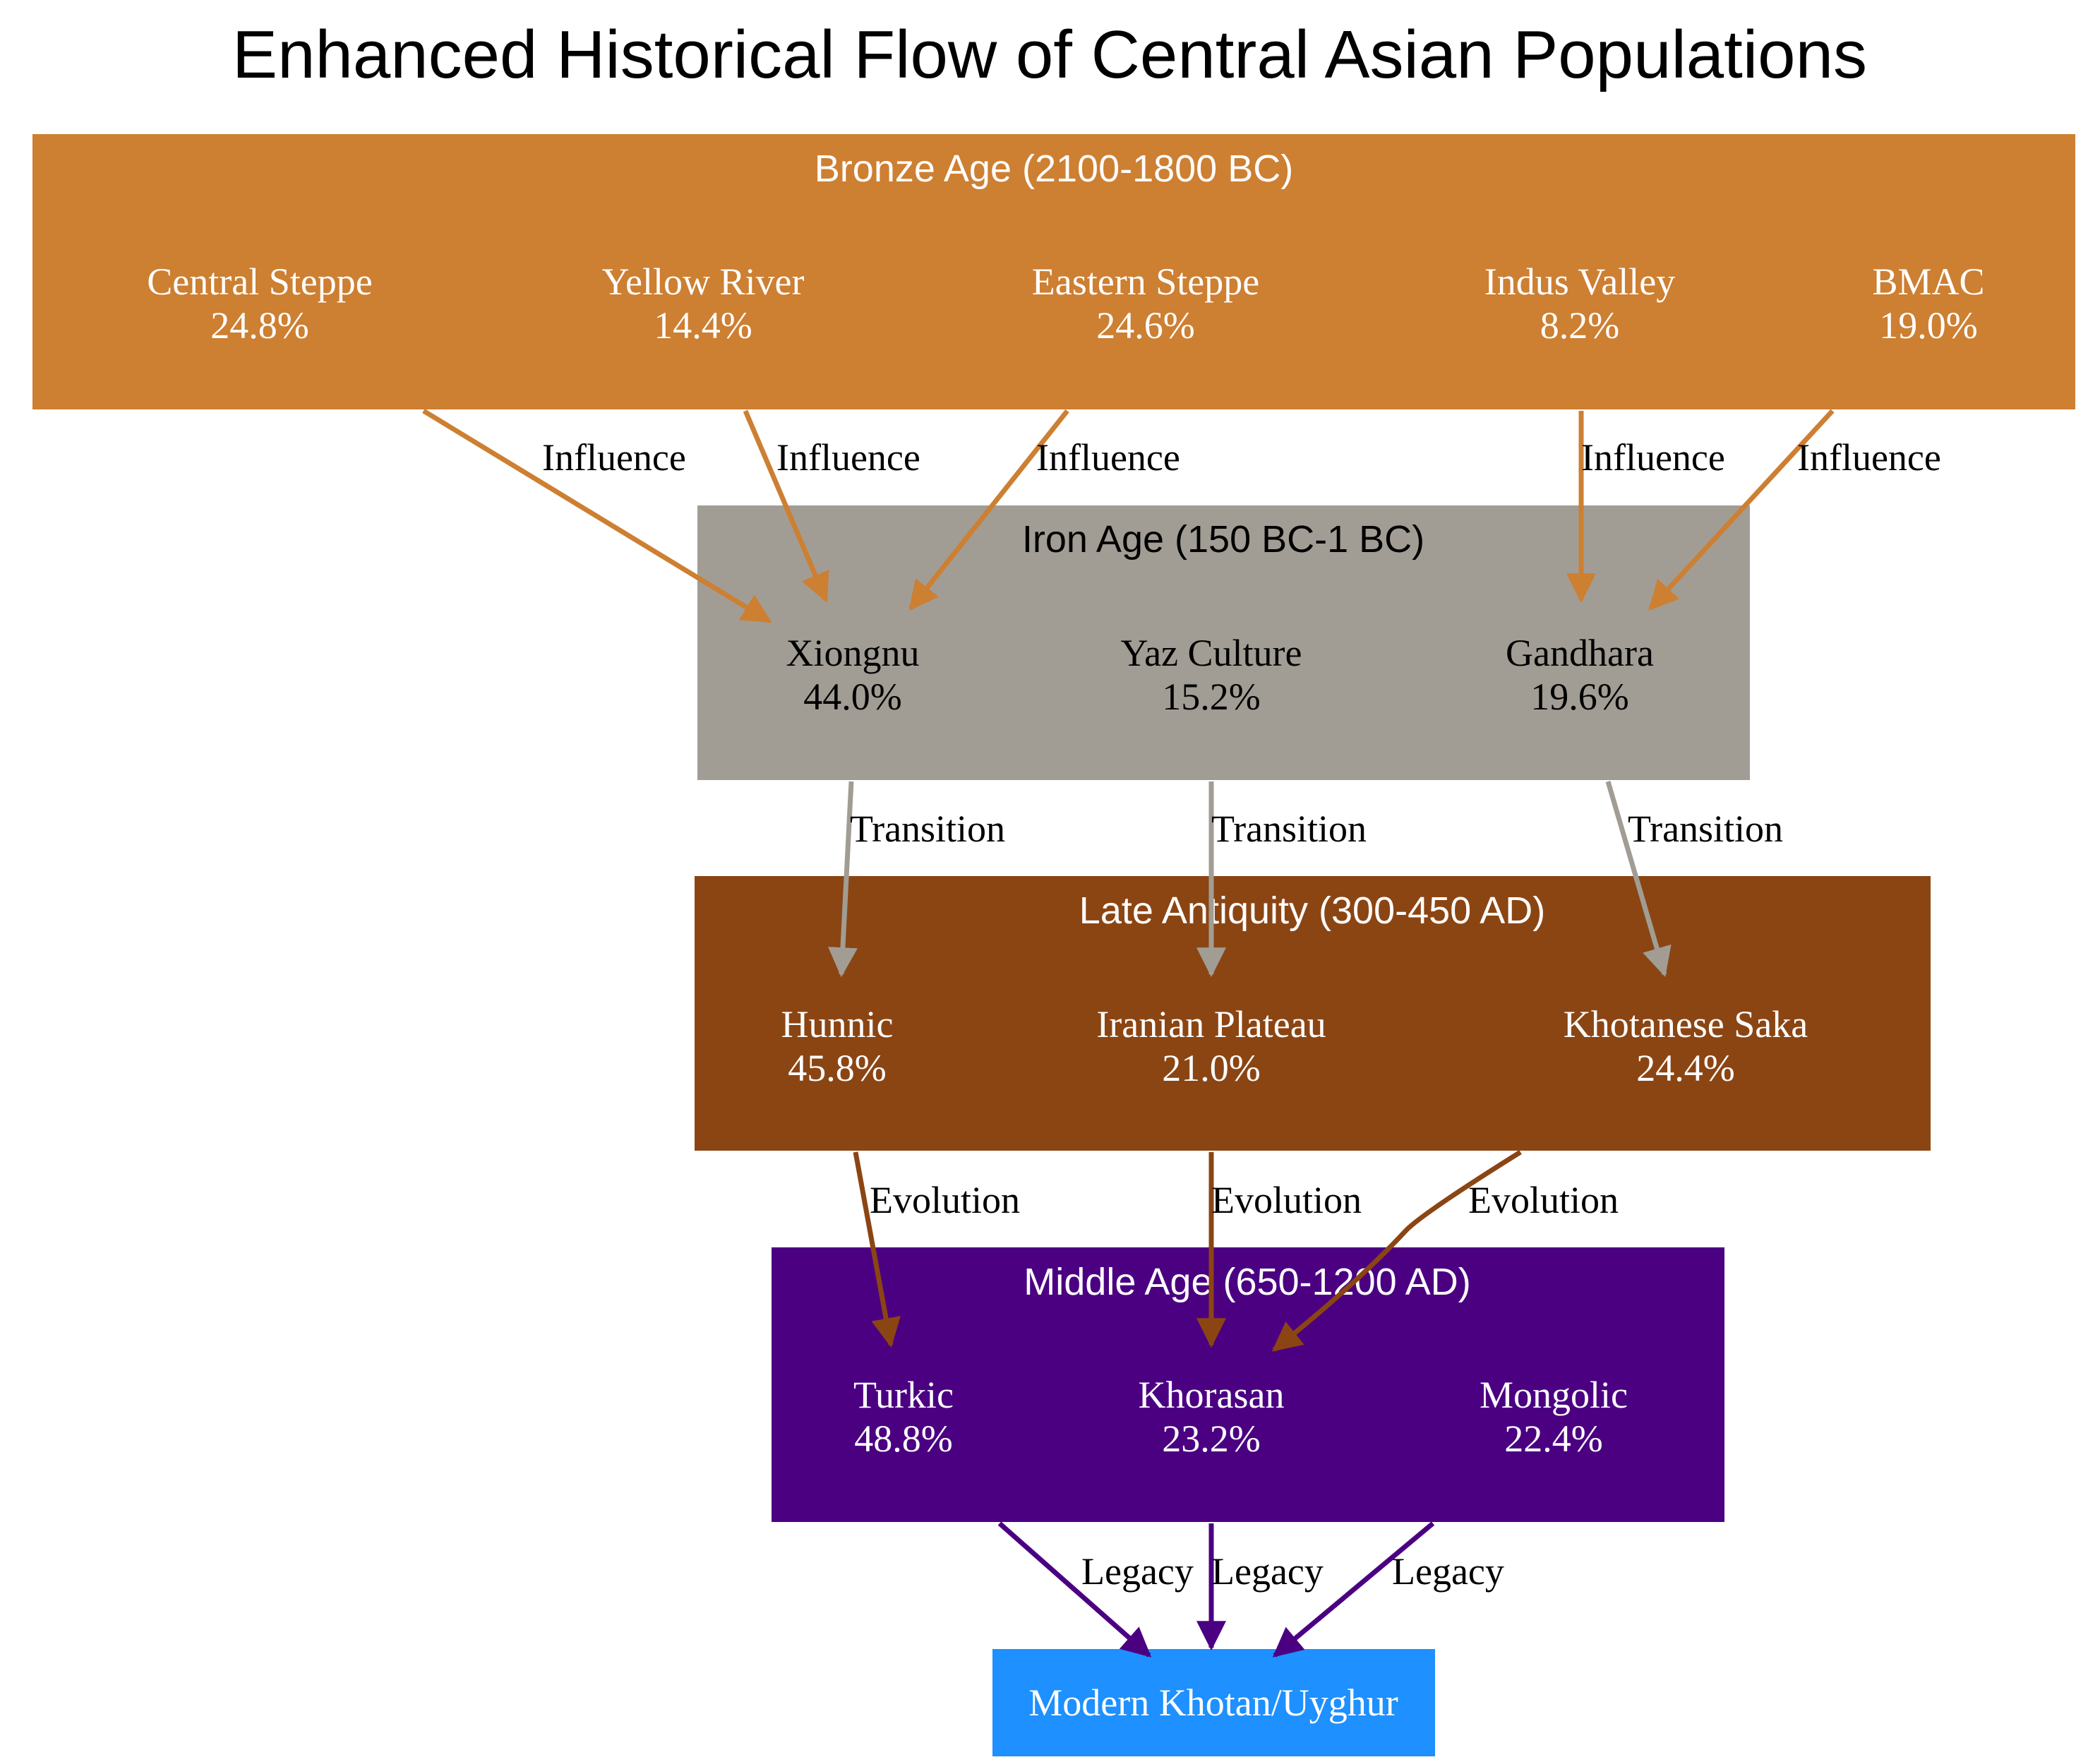  What do you see at coordinates (1145, 325) in the screenshot?
I see `node-value: 24.6%` at bounding box center [1145, 325].